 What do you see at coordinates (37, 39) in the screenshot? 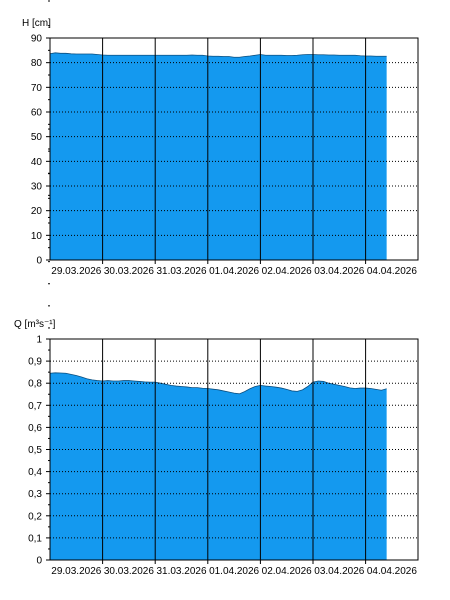
I see `h-tick-label-y: 90` at bounding box center [37, 39].